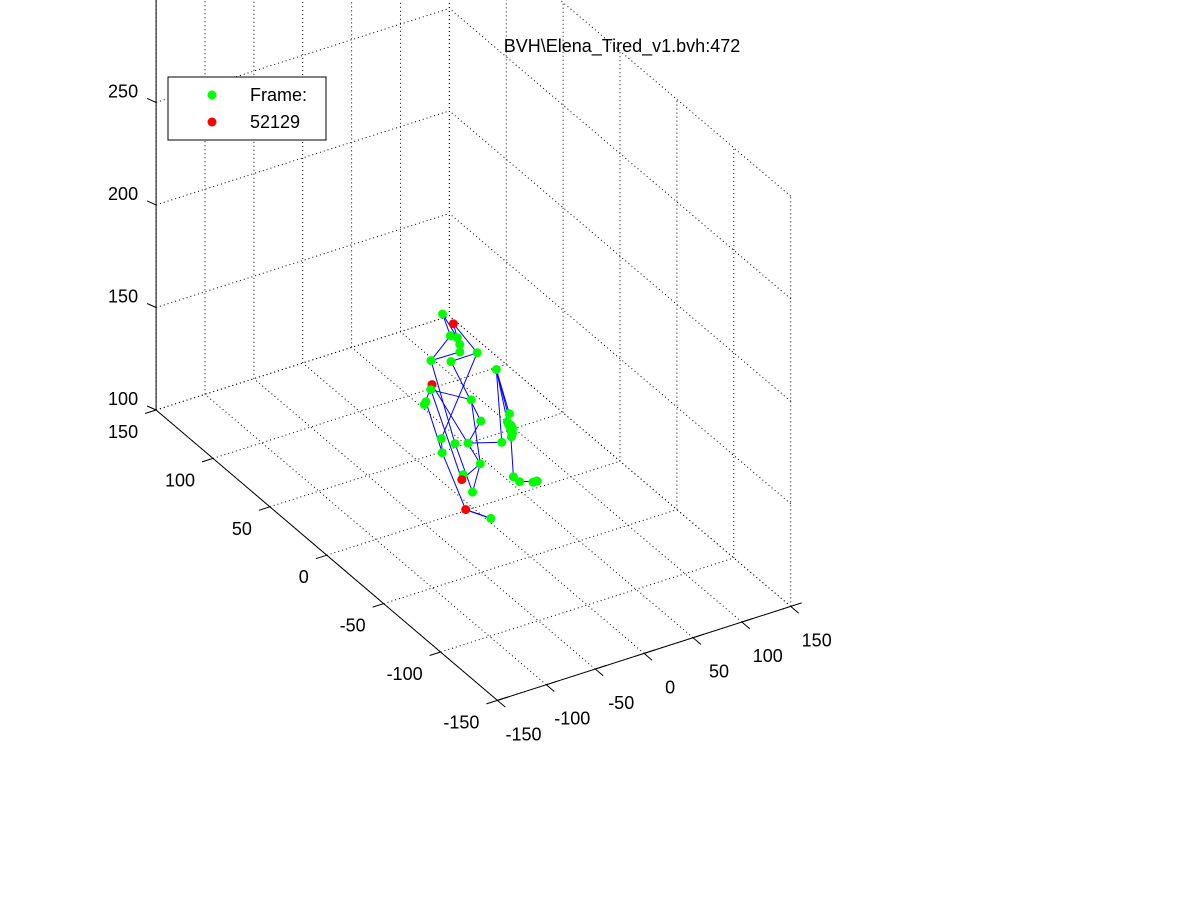  I want to click on x-tick-label: -100, so click(572, 719).